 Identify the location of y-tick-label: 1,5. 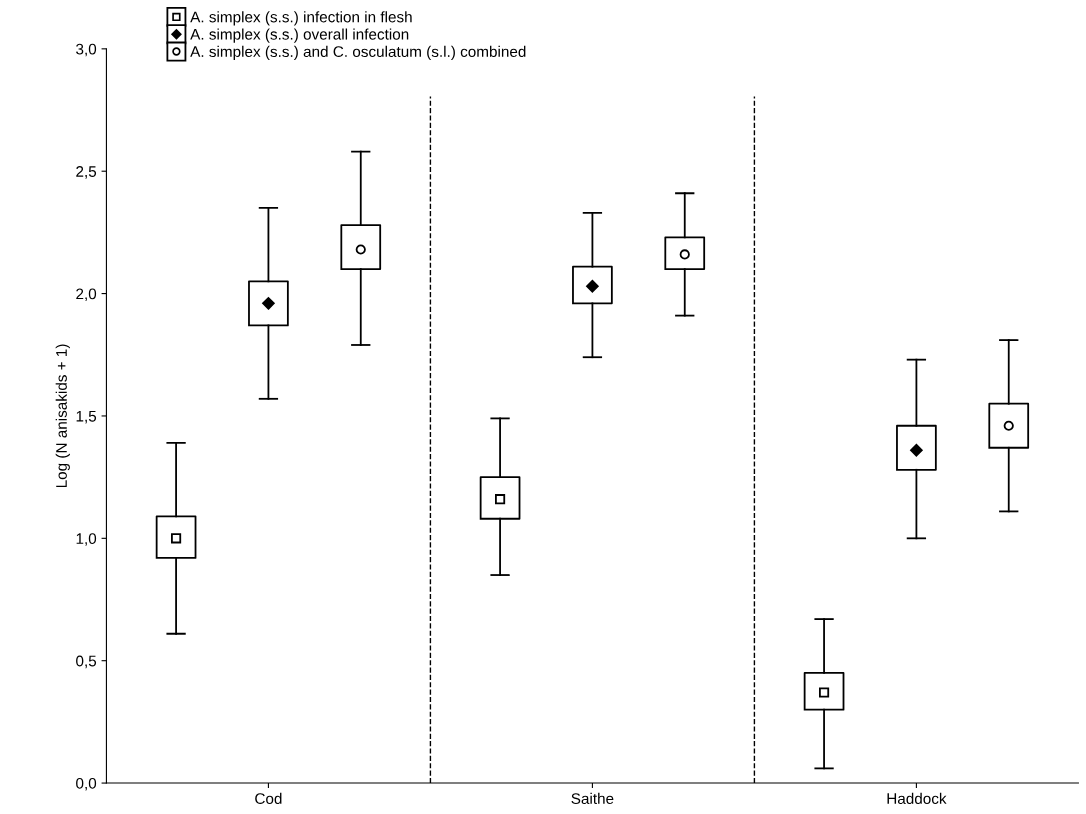
(86, 417).